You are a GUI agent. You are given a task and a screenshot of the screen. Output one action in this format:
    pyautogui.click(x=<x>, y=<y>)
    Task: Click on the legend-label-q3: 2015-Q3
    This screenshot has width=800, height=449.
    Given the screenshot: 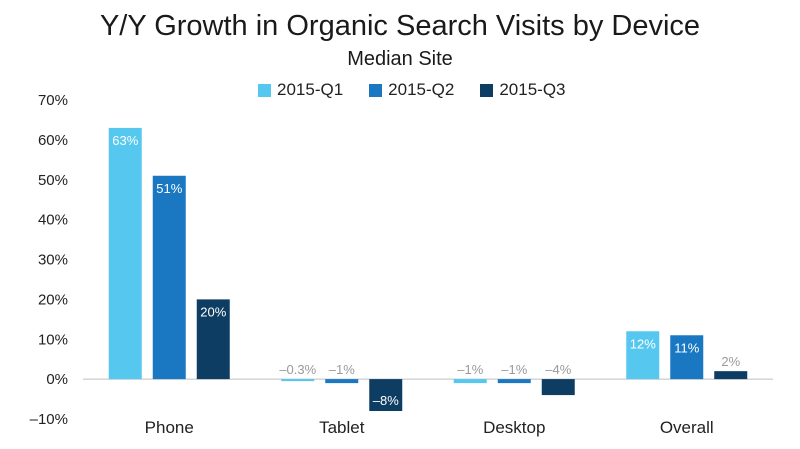 What is the action you would take?
    pyautogui.click(x=532, y=89)
    